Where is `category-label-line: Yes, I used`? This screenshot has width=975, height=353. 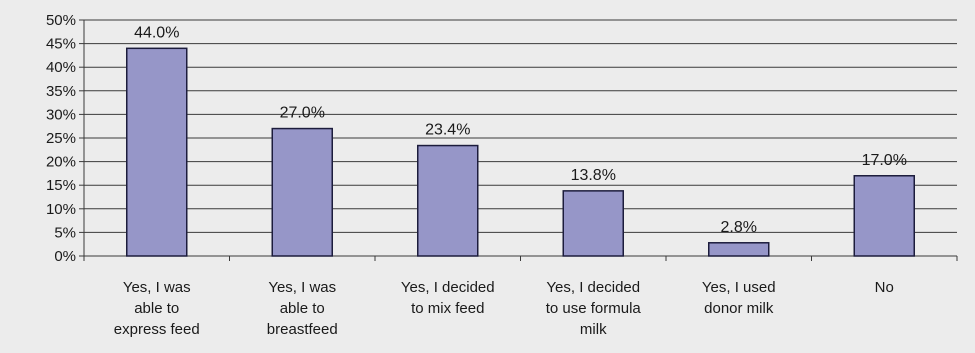 category-label-line: Yes, I used is located at coordinates (739, 287).